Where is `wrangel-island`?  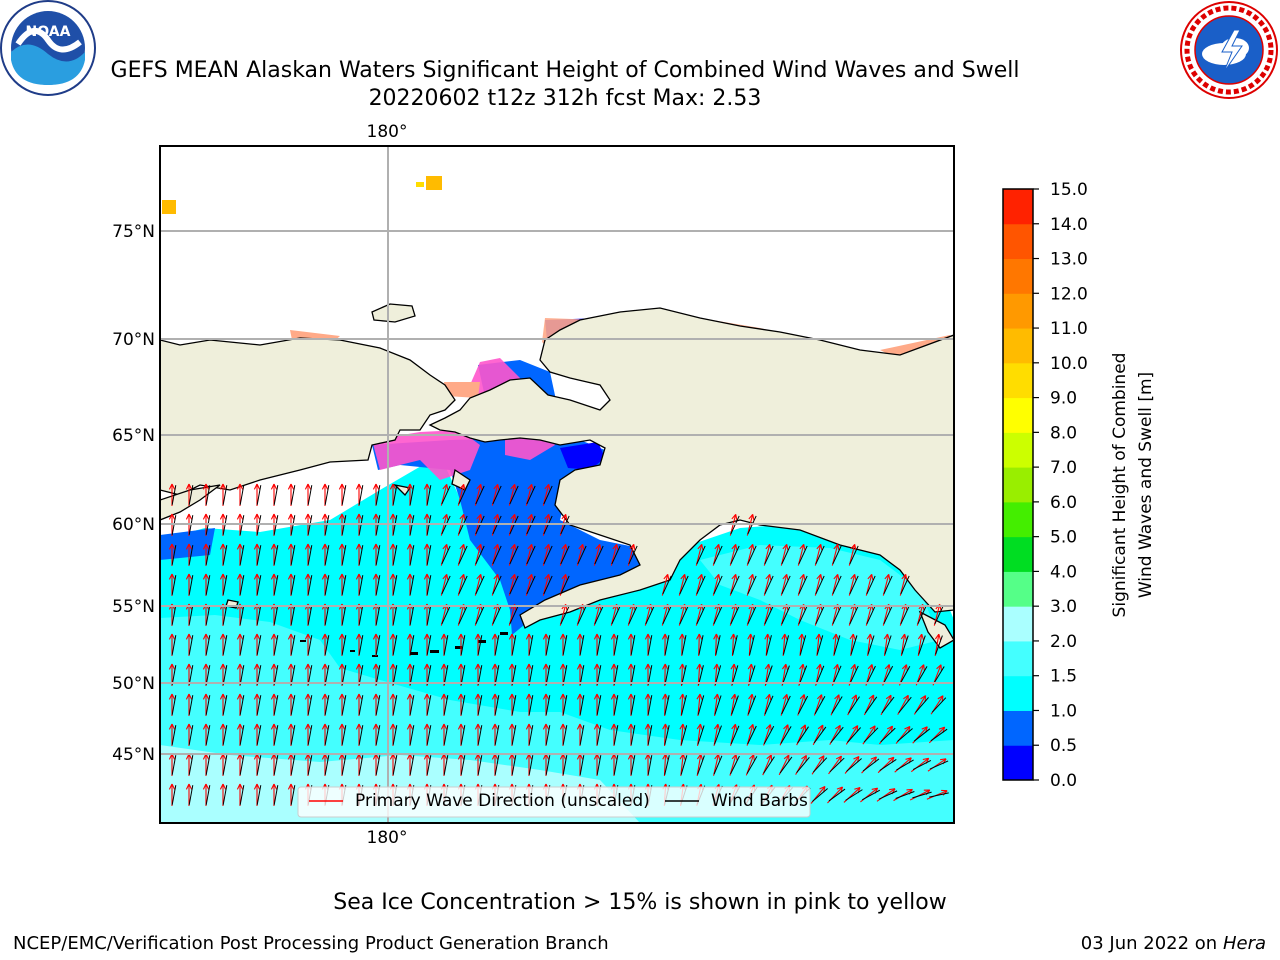
wrangel-island is located at coordinates (393, 313).